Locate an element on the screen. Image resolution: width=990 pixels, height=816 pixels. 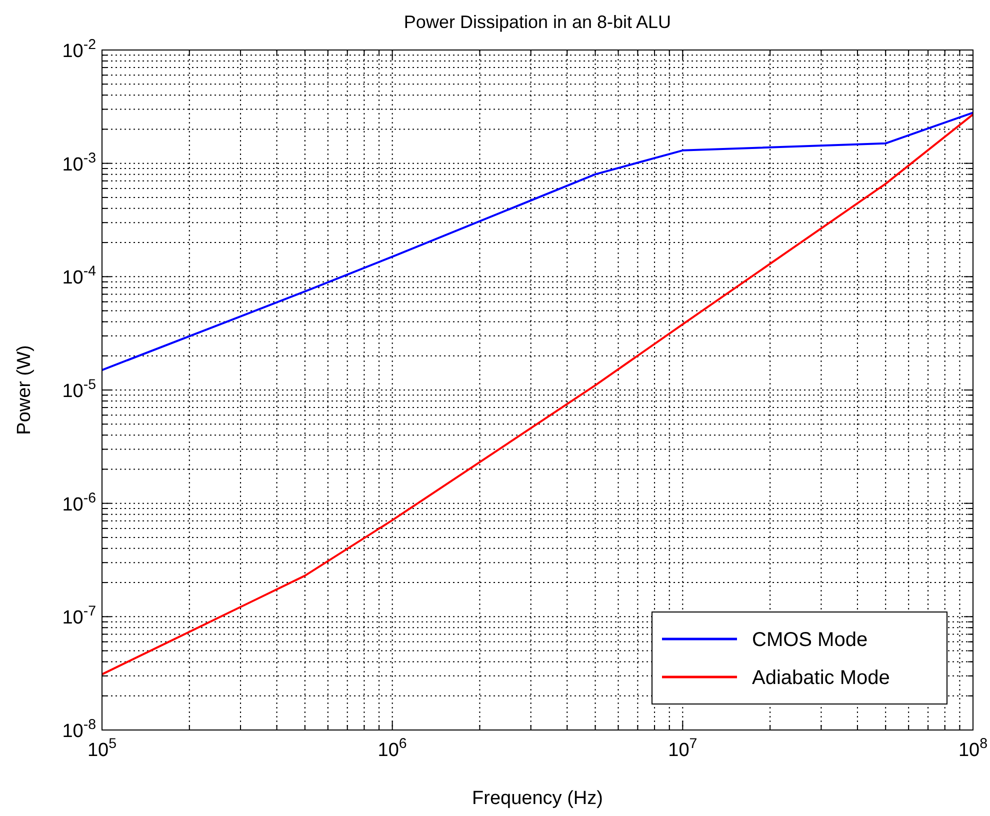
y-tick-label: 10$^{-5}$ is located at coordinates (79, 389).